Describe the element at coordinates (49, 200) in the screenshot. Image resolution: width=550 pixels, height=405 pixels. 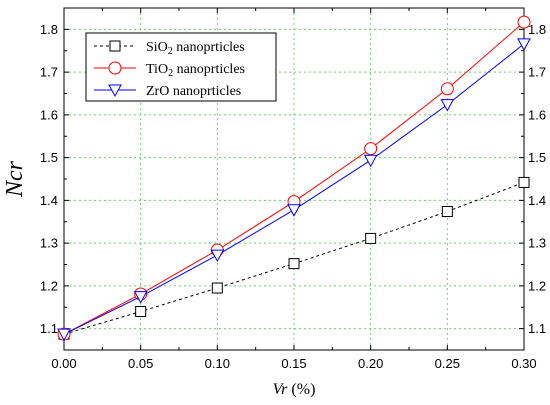
I see `y-tick-label: 1.4` at that location.